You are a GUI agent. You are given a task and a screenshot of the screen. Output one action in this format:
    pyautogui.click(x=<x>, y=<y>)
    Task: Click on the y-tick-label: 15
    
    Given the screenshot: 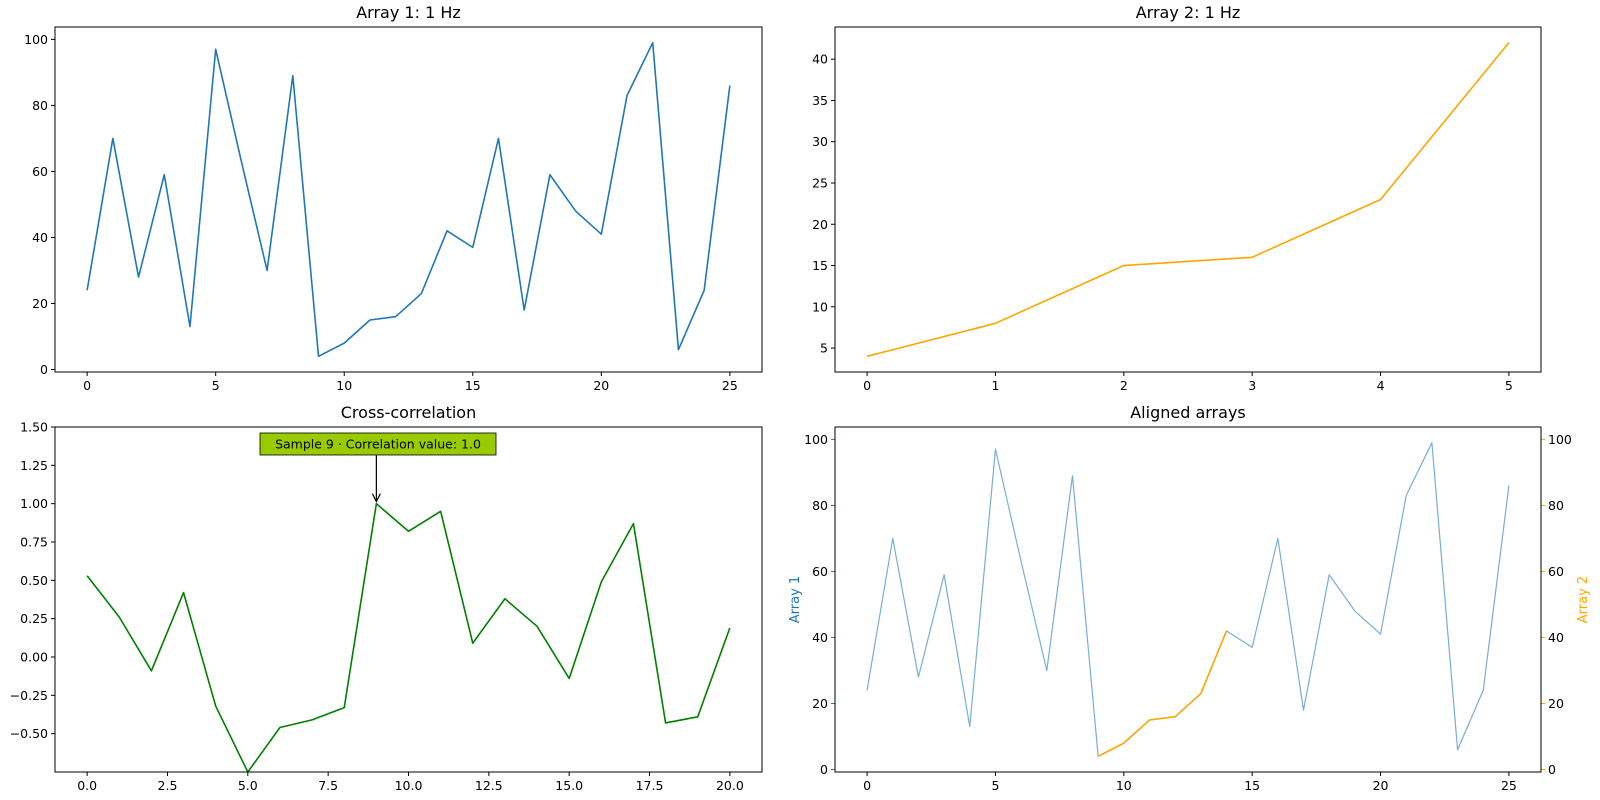 What is the action you would take?
    pyautogui.click(x=820, y=265)
    